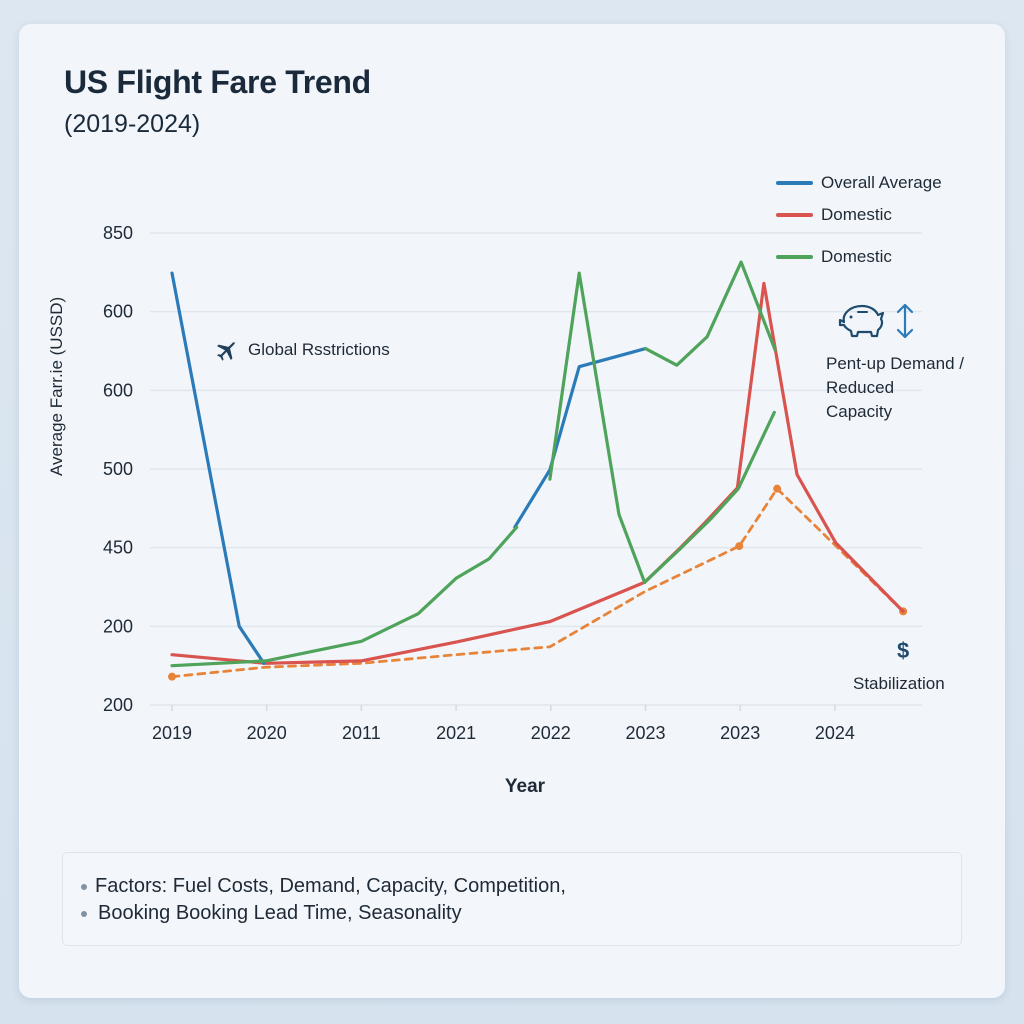  Describe the element at coordinates (503, 724) in the screenshot. I see `x-axis: 2019 2020 2011 2021 2022 2023 2023 2024` at that location.